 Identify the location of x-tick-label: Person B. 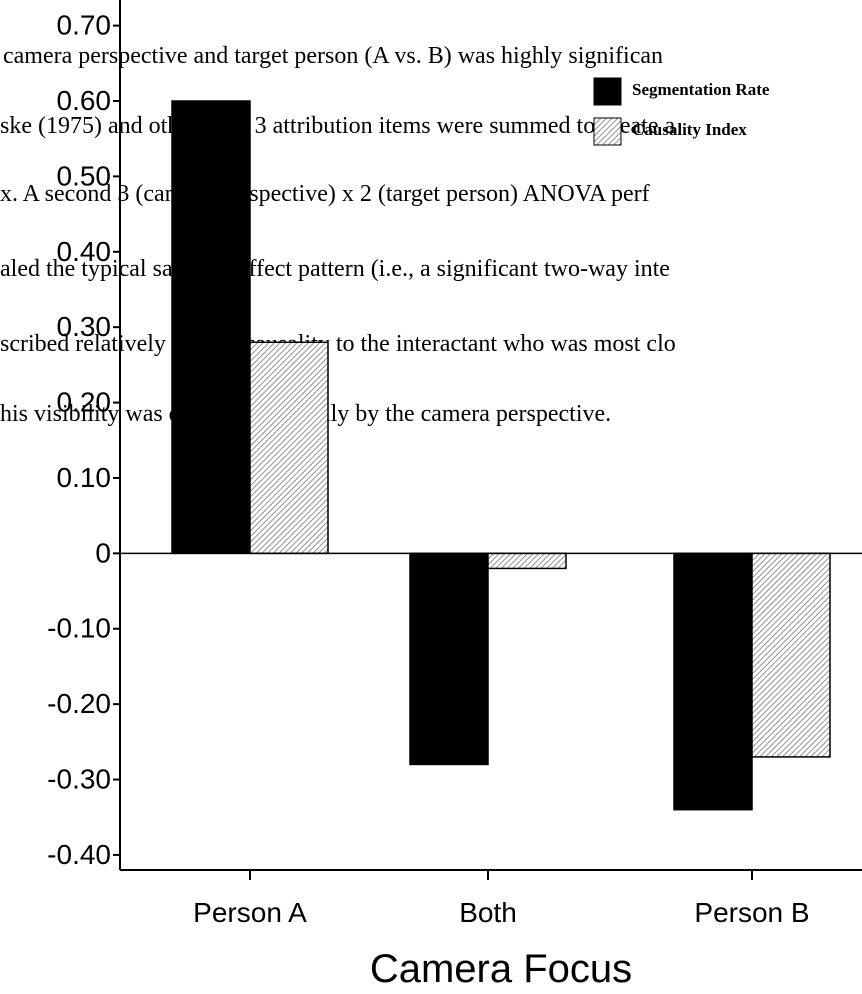
(751, 912).